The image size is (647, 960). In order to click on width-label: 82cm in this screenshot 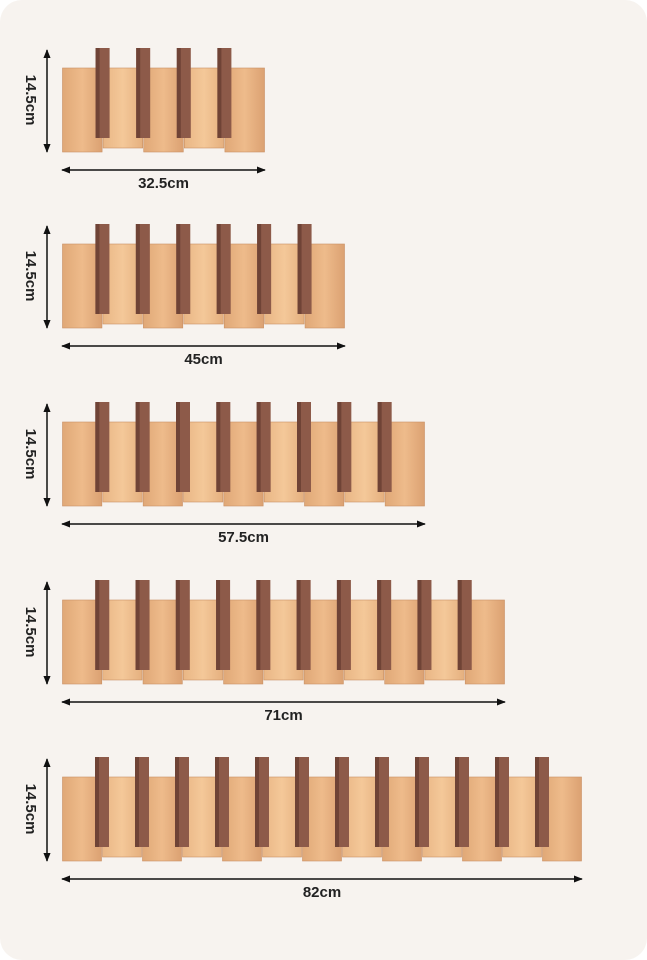, I will do `click(322, 892)`.